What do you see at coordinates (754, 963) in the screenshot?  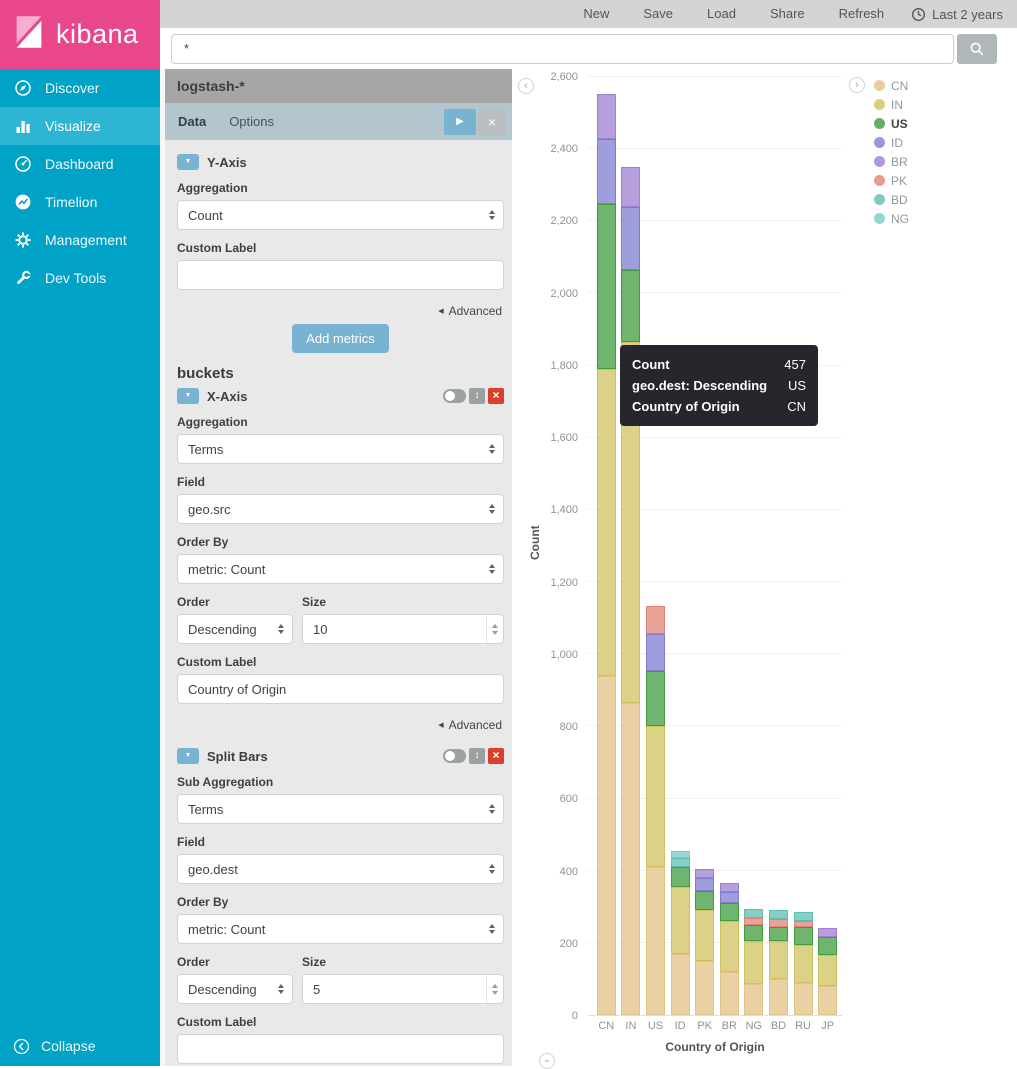 I see `bar-segment-NG-IN` at bounding box center [754, 963].